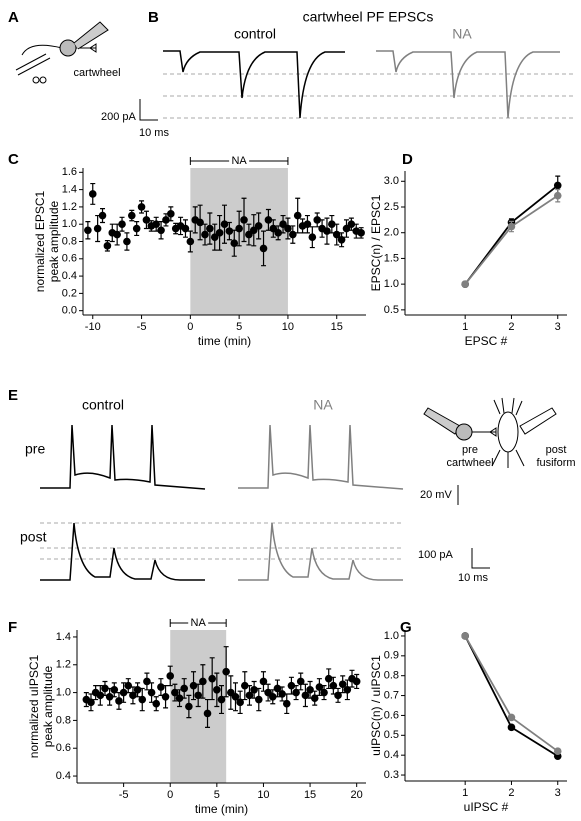 The image size is (581, 821). What do you see at coordinates (391, 310) in the screenshot?
I see `y-tick-label: 0.5` at bounding box center [391, 310].